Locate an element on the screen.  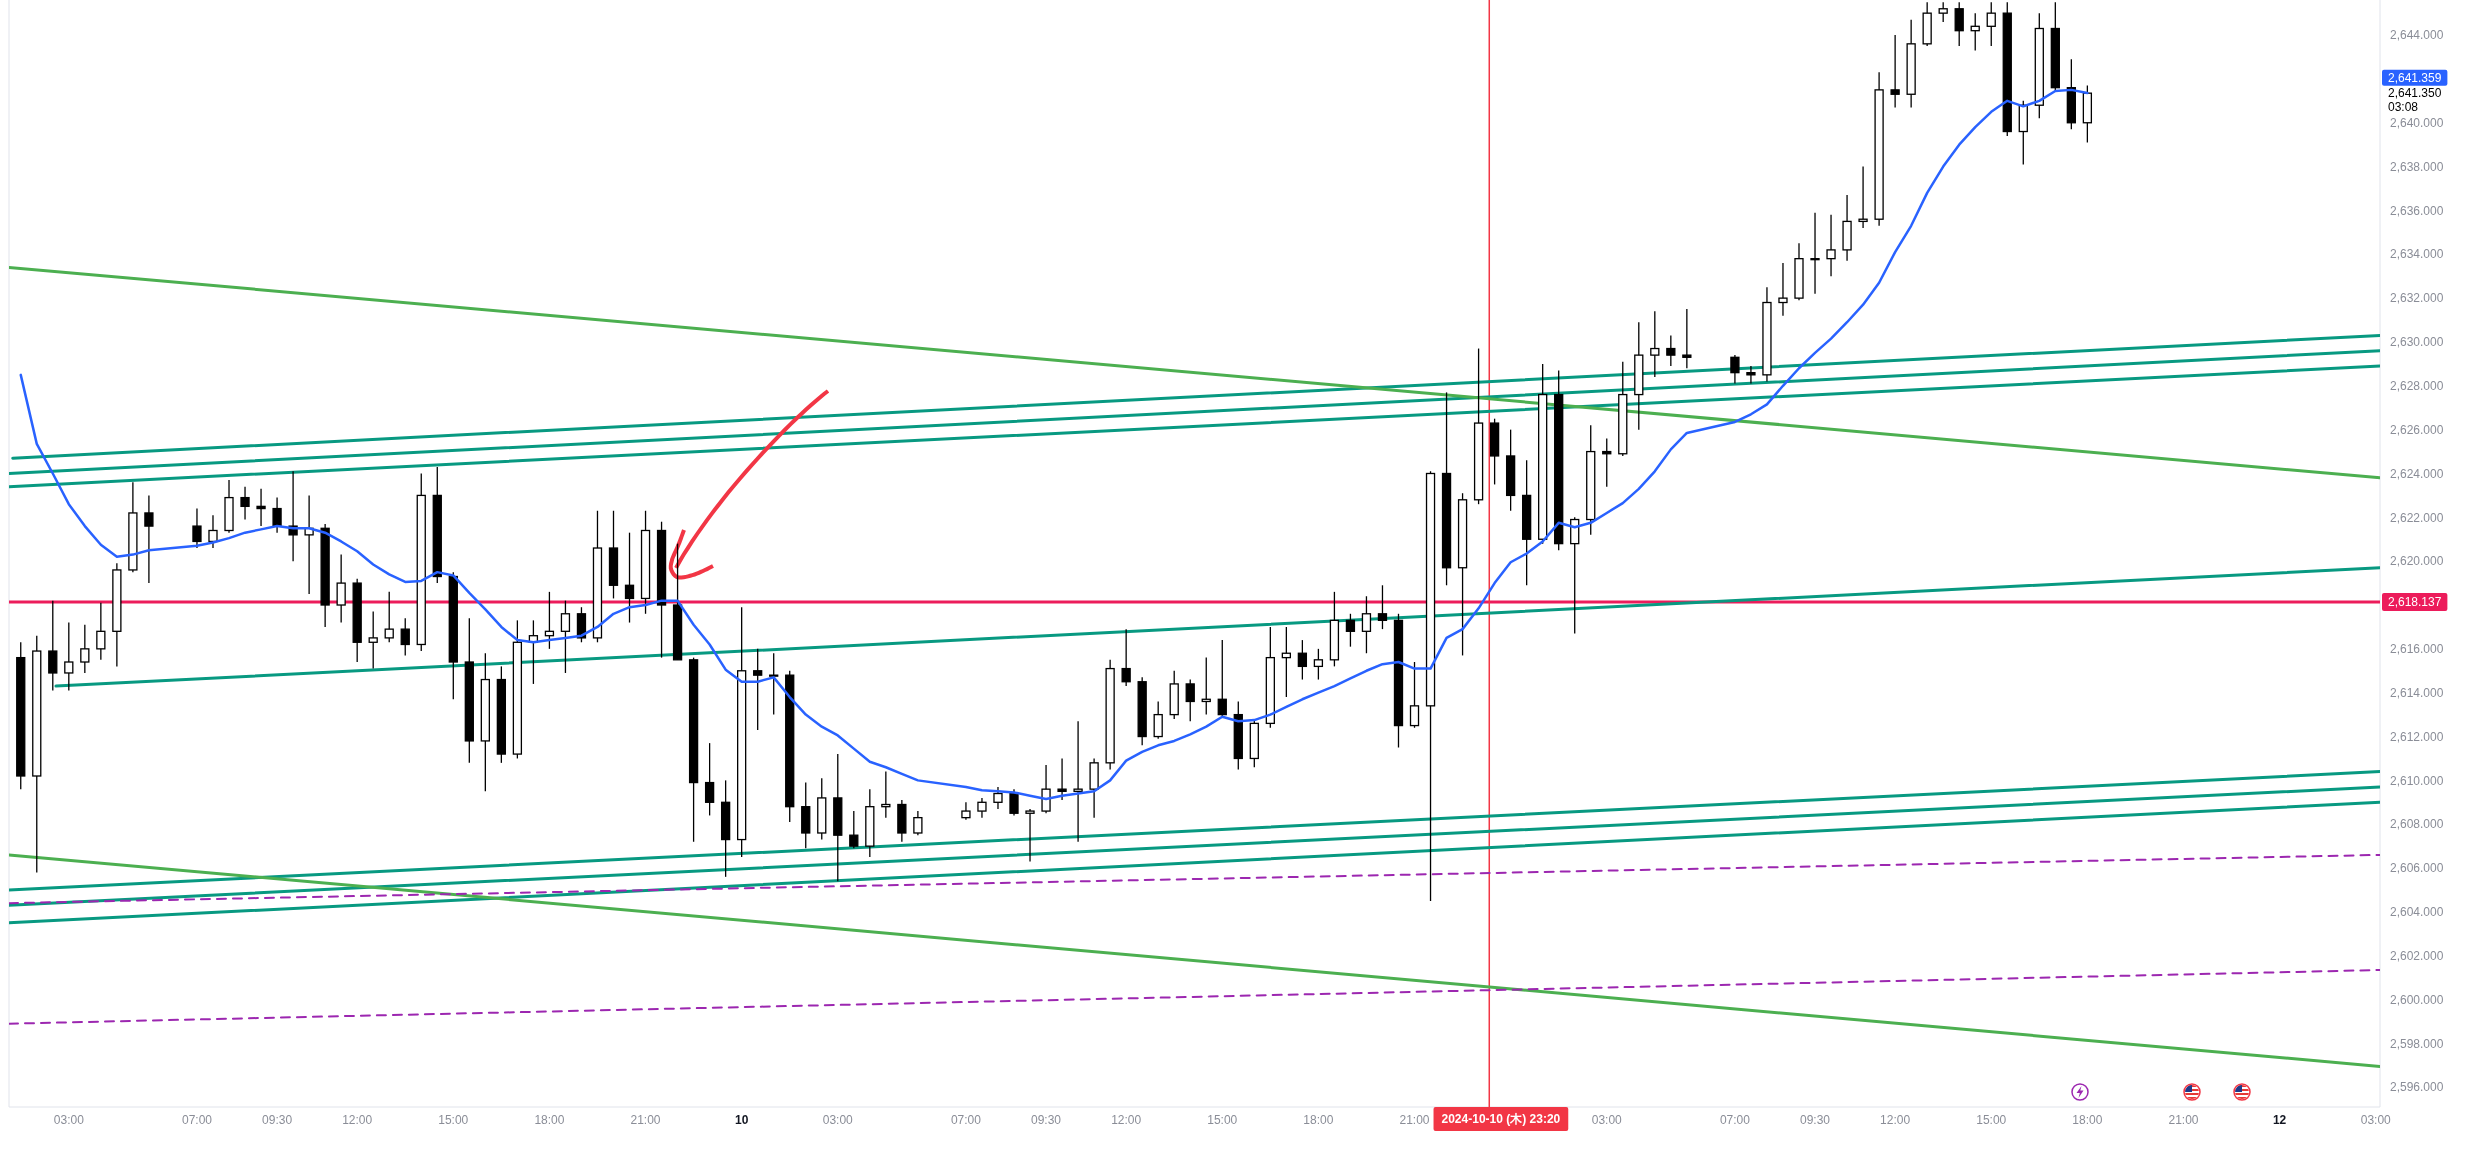
x-tick-label: 12 is located at coordinates (2279, 1120).